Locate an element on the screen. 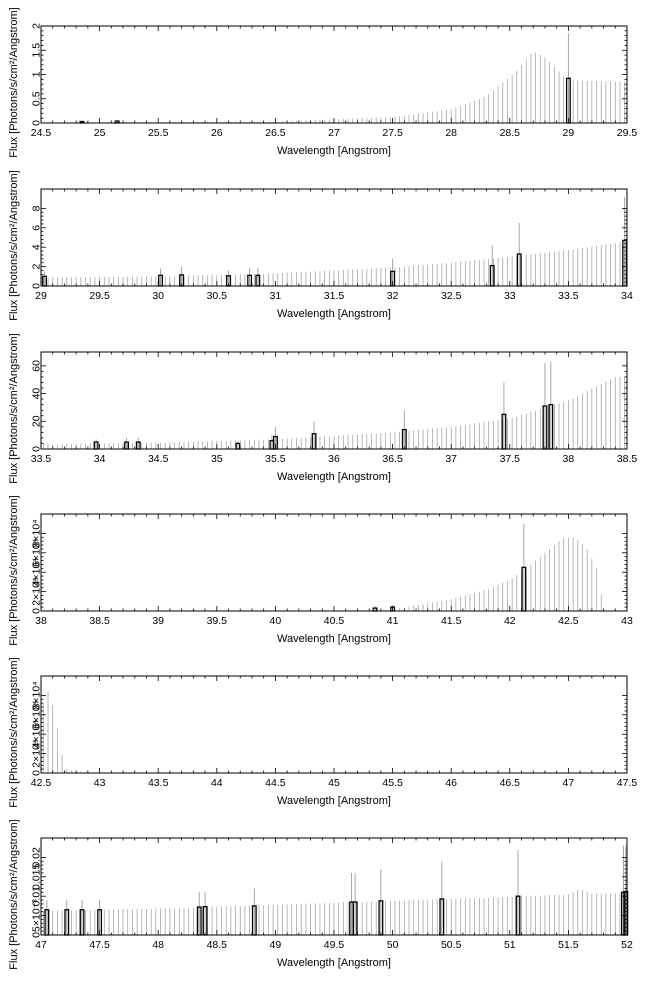 Image resolution: width=647 pixels, height=986 pixels. x-tick-label: 38.5 is located at coordinates (99, 621).